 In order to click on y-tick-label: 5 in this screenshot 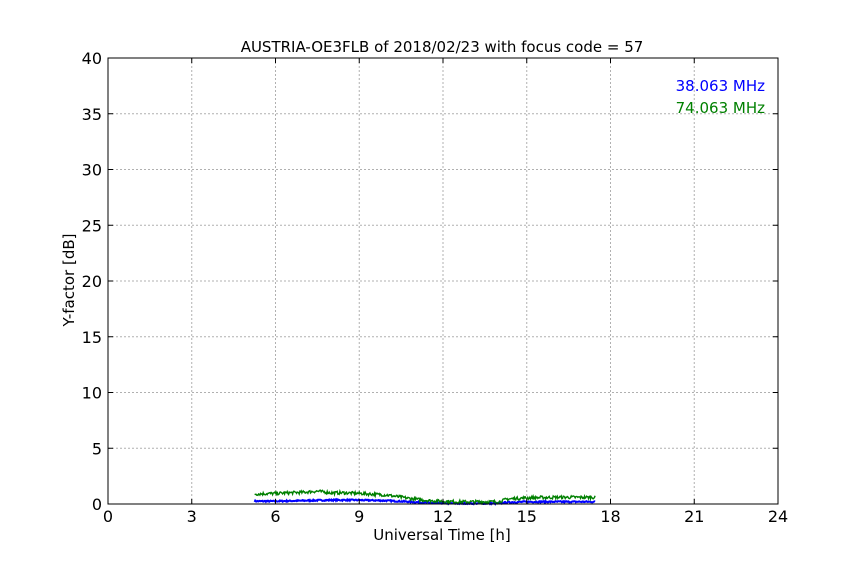, I will do `click(97, 448)`.